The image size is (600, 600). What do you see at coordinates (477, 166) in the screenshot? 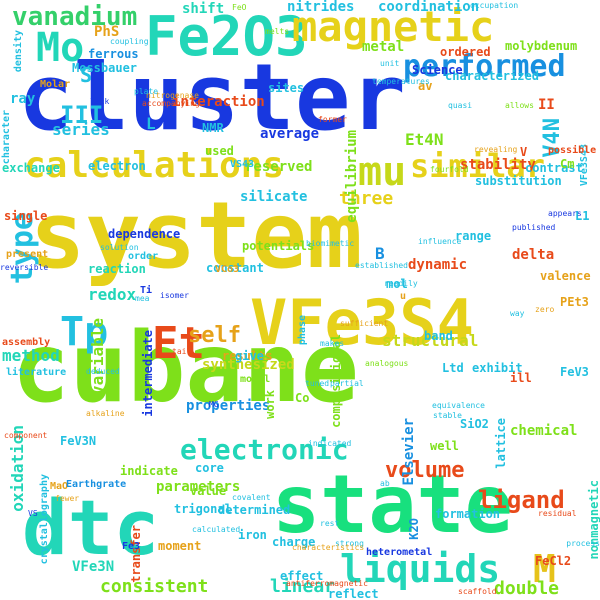
I see `word-similar: similar` at bounding box center [477, 166].